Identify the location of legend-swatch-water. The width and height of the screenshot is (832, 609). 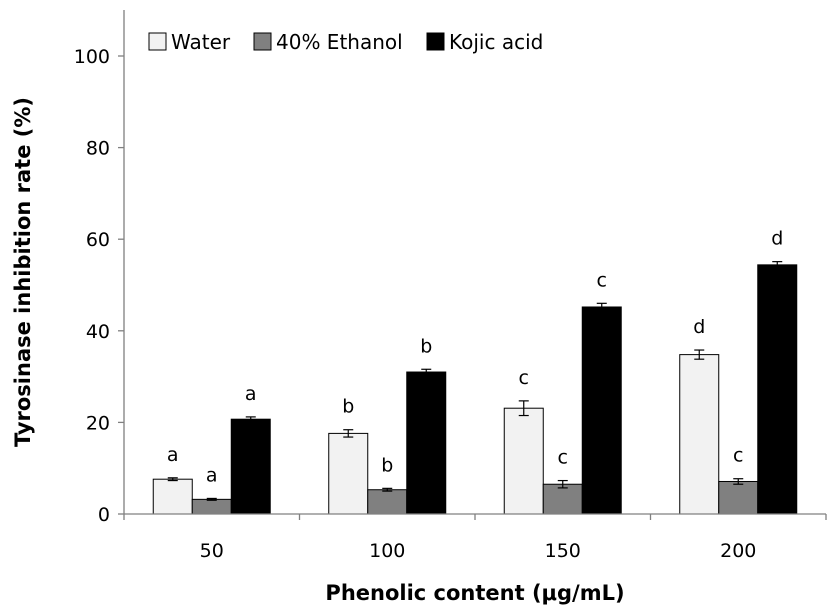
(157, 41).